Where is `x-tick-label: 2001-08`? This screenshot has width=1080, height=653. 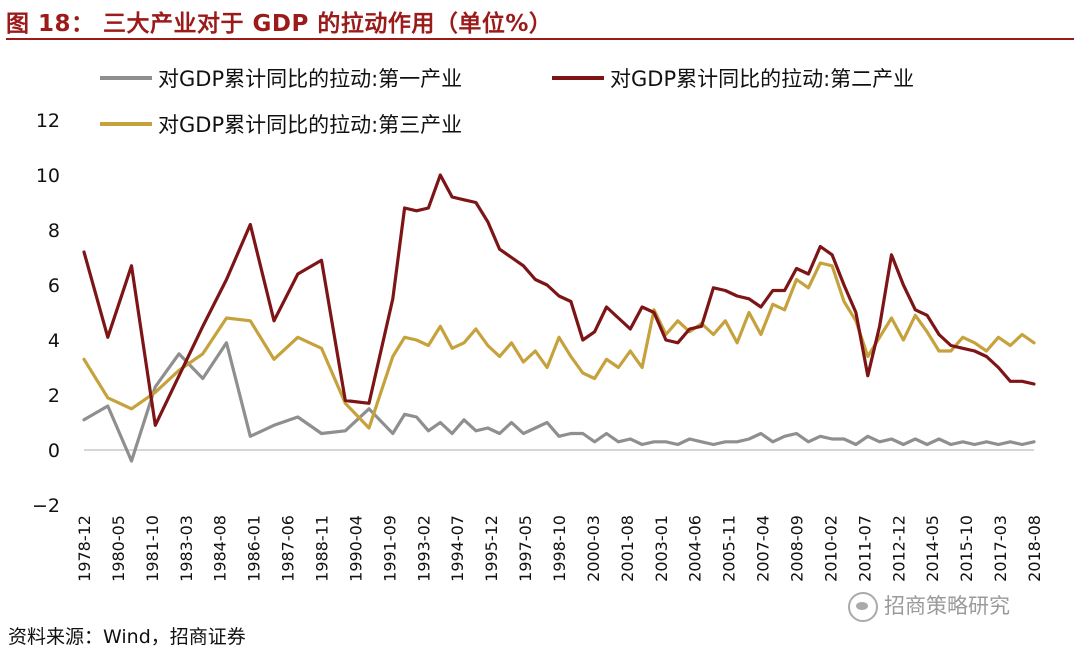 x-tick-label: 2001-08 is located at coordinates (627, 548).